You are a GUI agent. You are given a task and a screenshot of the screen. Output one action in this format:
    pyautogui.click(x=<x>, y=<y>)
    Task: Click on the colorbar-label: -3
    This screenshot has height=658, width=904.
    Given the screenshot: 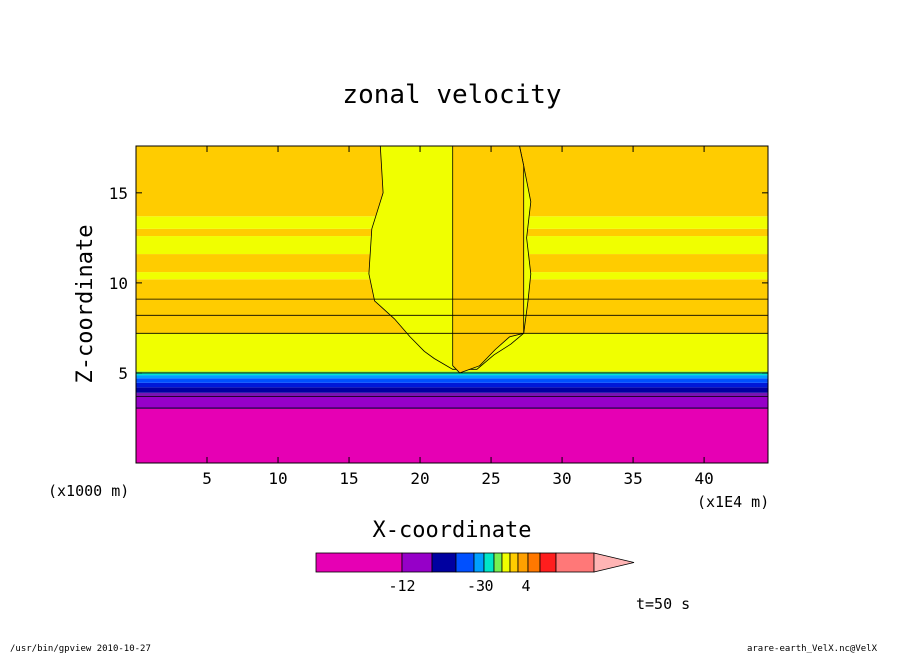 What is the action you would take?
    pyautogui.click(x=476, y=586)
    